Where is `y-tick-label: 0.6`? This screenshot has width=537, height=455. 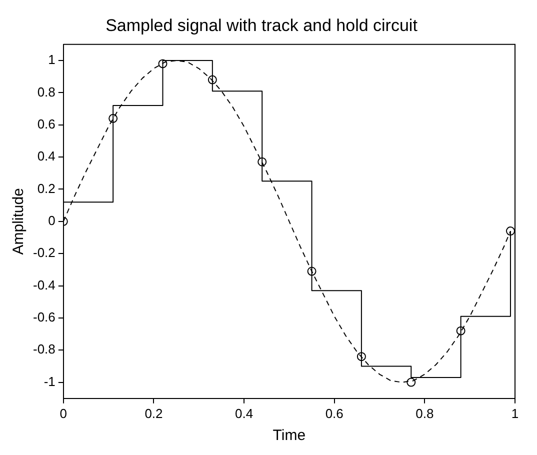 y-tick-label: 0.6 is located at coordinates (46, 124).